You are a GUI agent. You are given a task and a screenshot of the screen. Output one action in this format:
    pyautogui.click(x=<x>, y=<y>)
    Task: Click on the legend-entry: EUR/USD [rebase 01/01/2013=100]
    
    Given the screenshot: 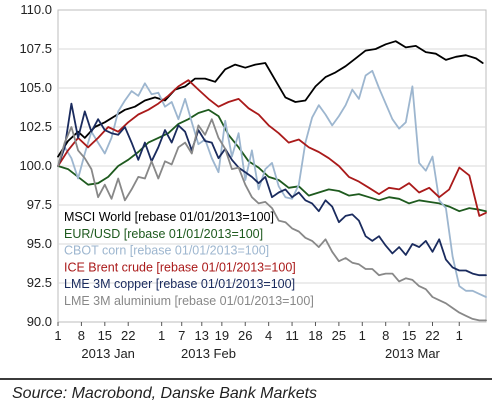 What is the action you would take?
    pyautogui.click(x=163, y=234)
    